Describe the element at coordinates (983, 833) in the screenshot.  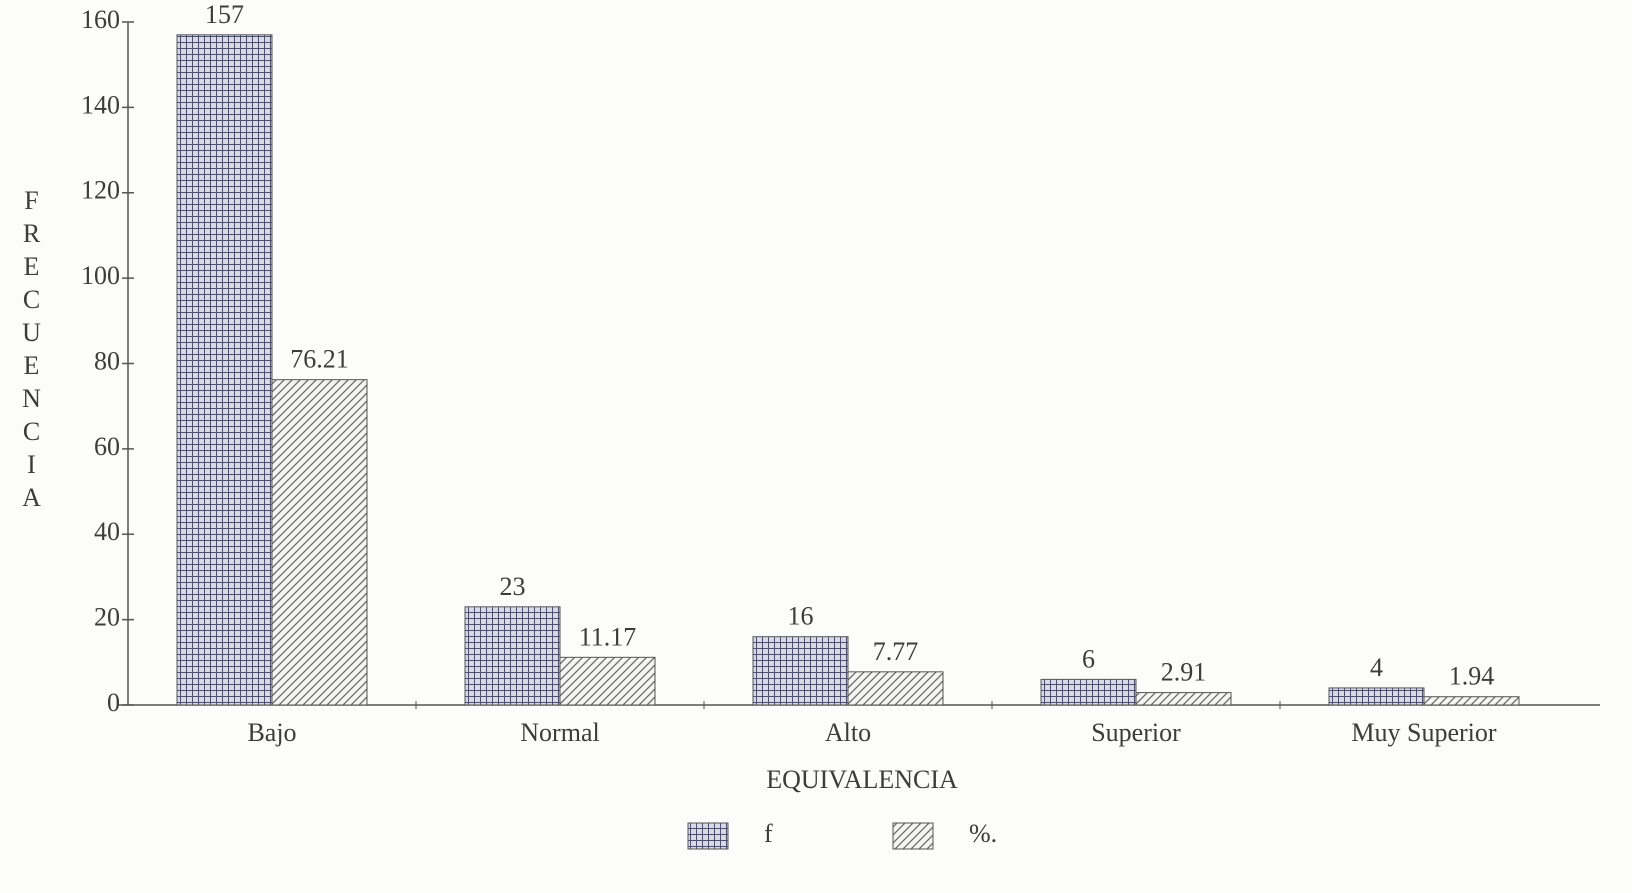
I see `legend-label: %.` at that location.